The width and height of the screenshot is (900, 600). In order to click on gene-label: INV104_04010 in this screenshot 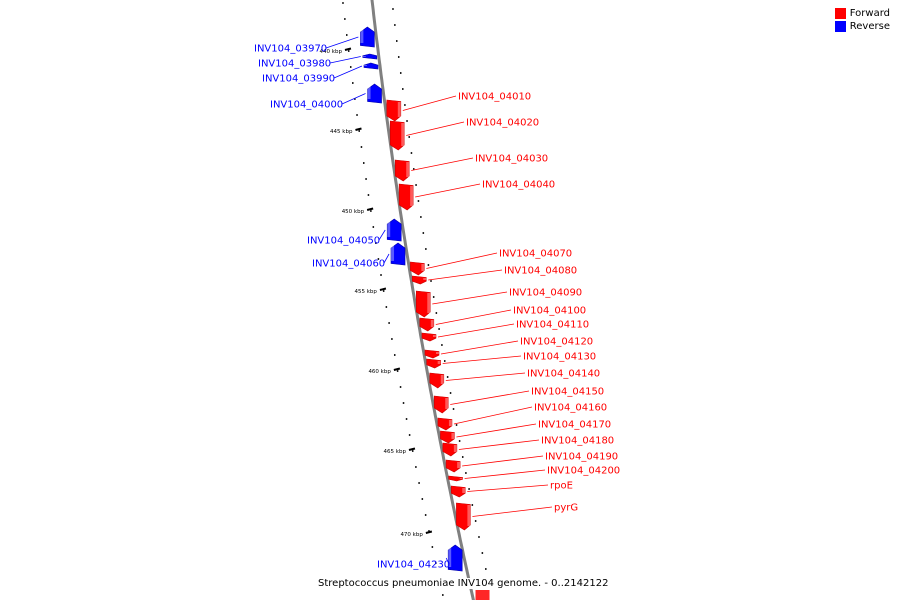, I will do `click(494, 97)`.